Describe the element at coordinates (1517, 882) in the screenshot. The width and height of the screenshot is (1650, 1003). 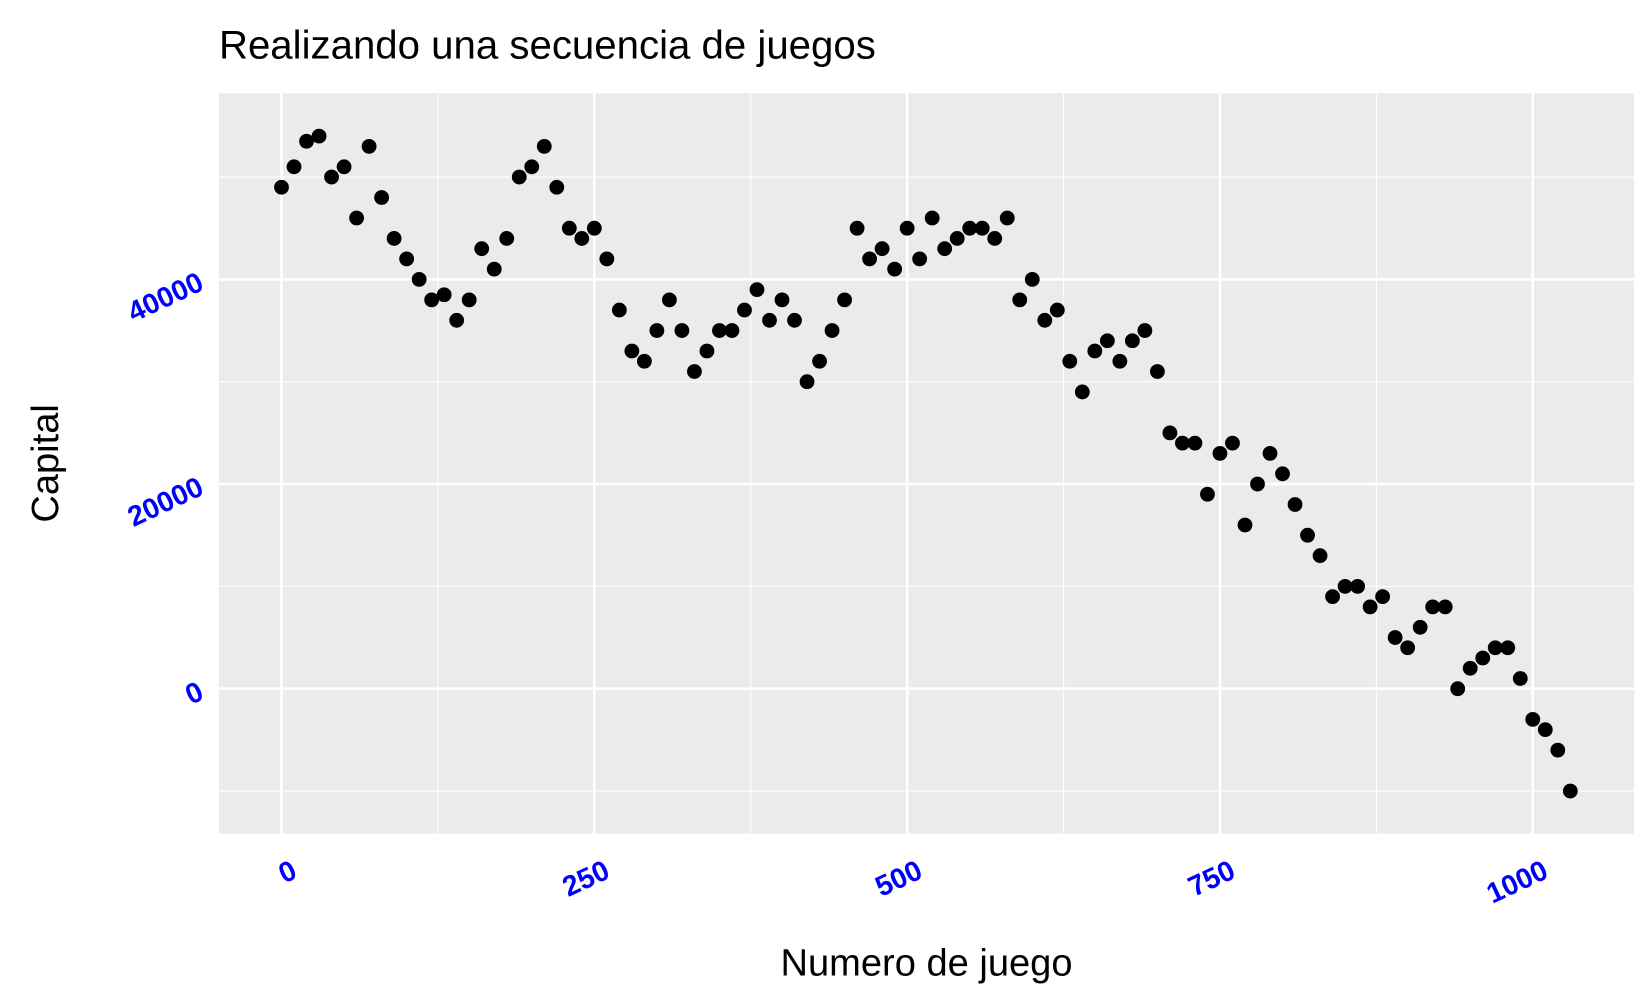
I see `x-tick-label: 1000` at that location.